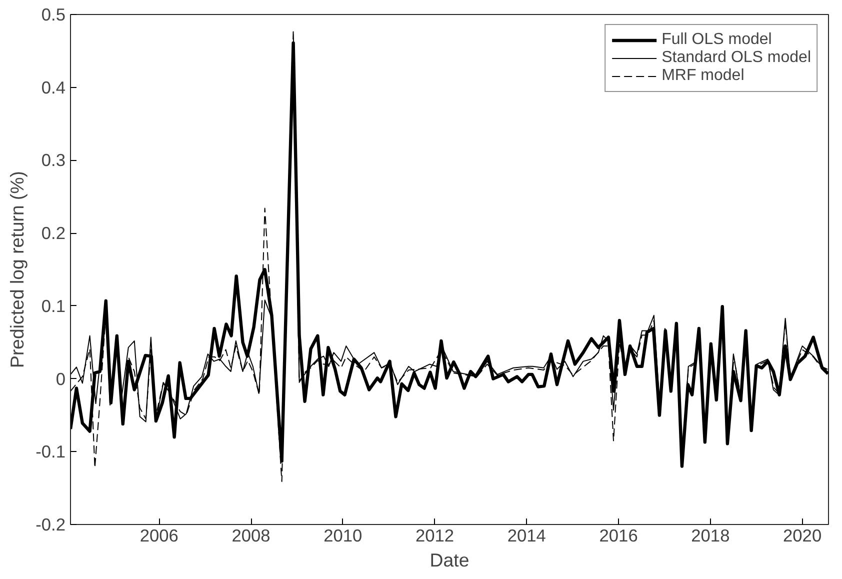 The image size is (842, 579). Describe the element at coordinates (435, 536) in the screenshot. I see `x-tick-label: 2012` at that location.